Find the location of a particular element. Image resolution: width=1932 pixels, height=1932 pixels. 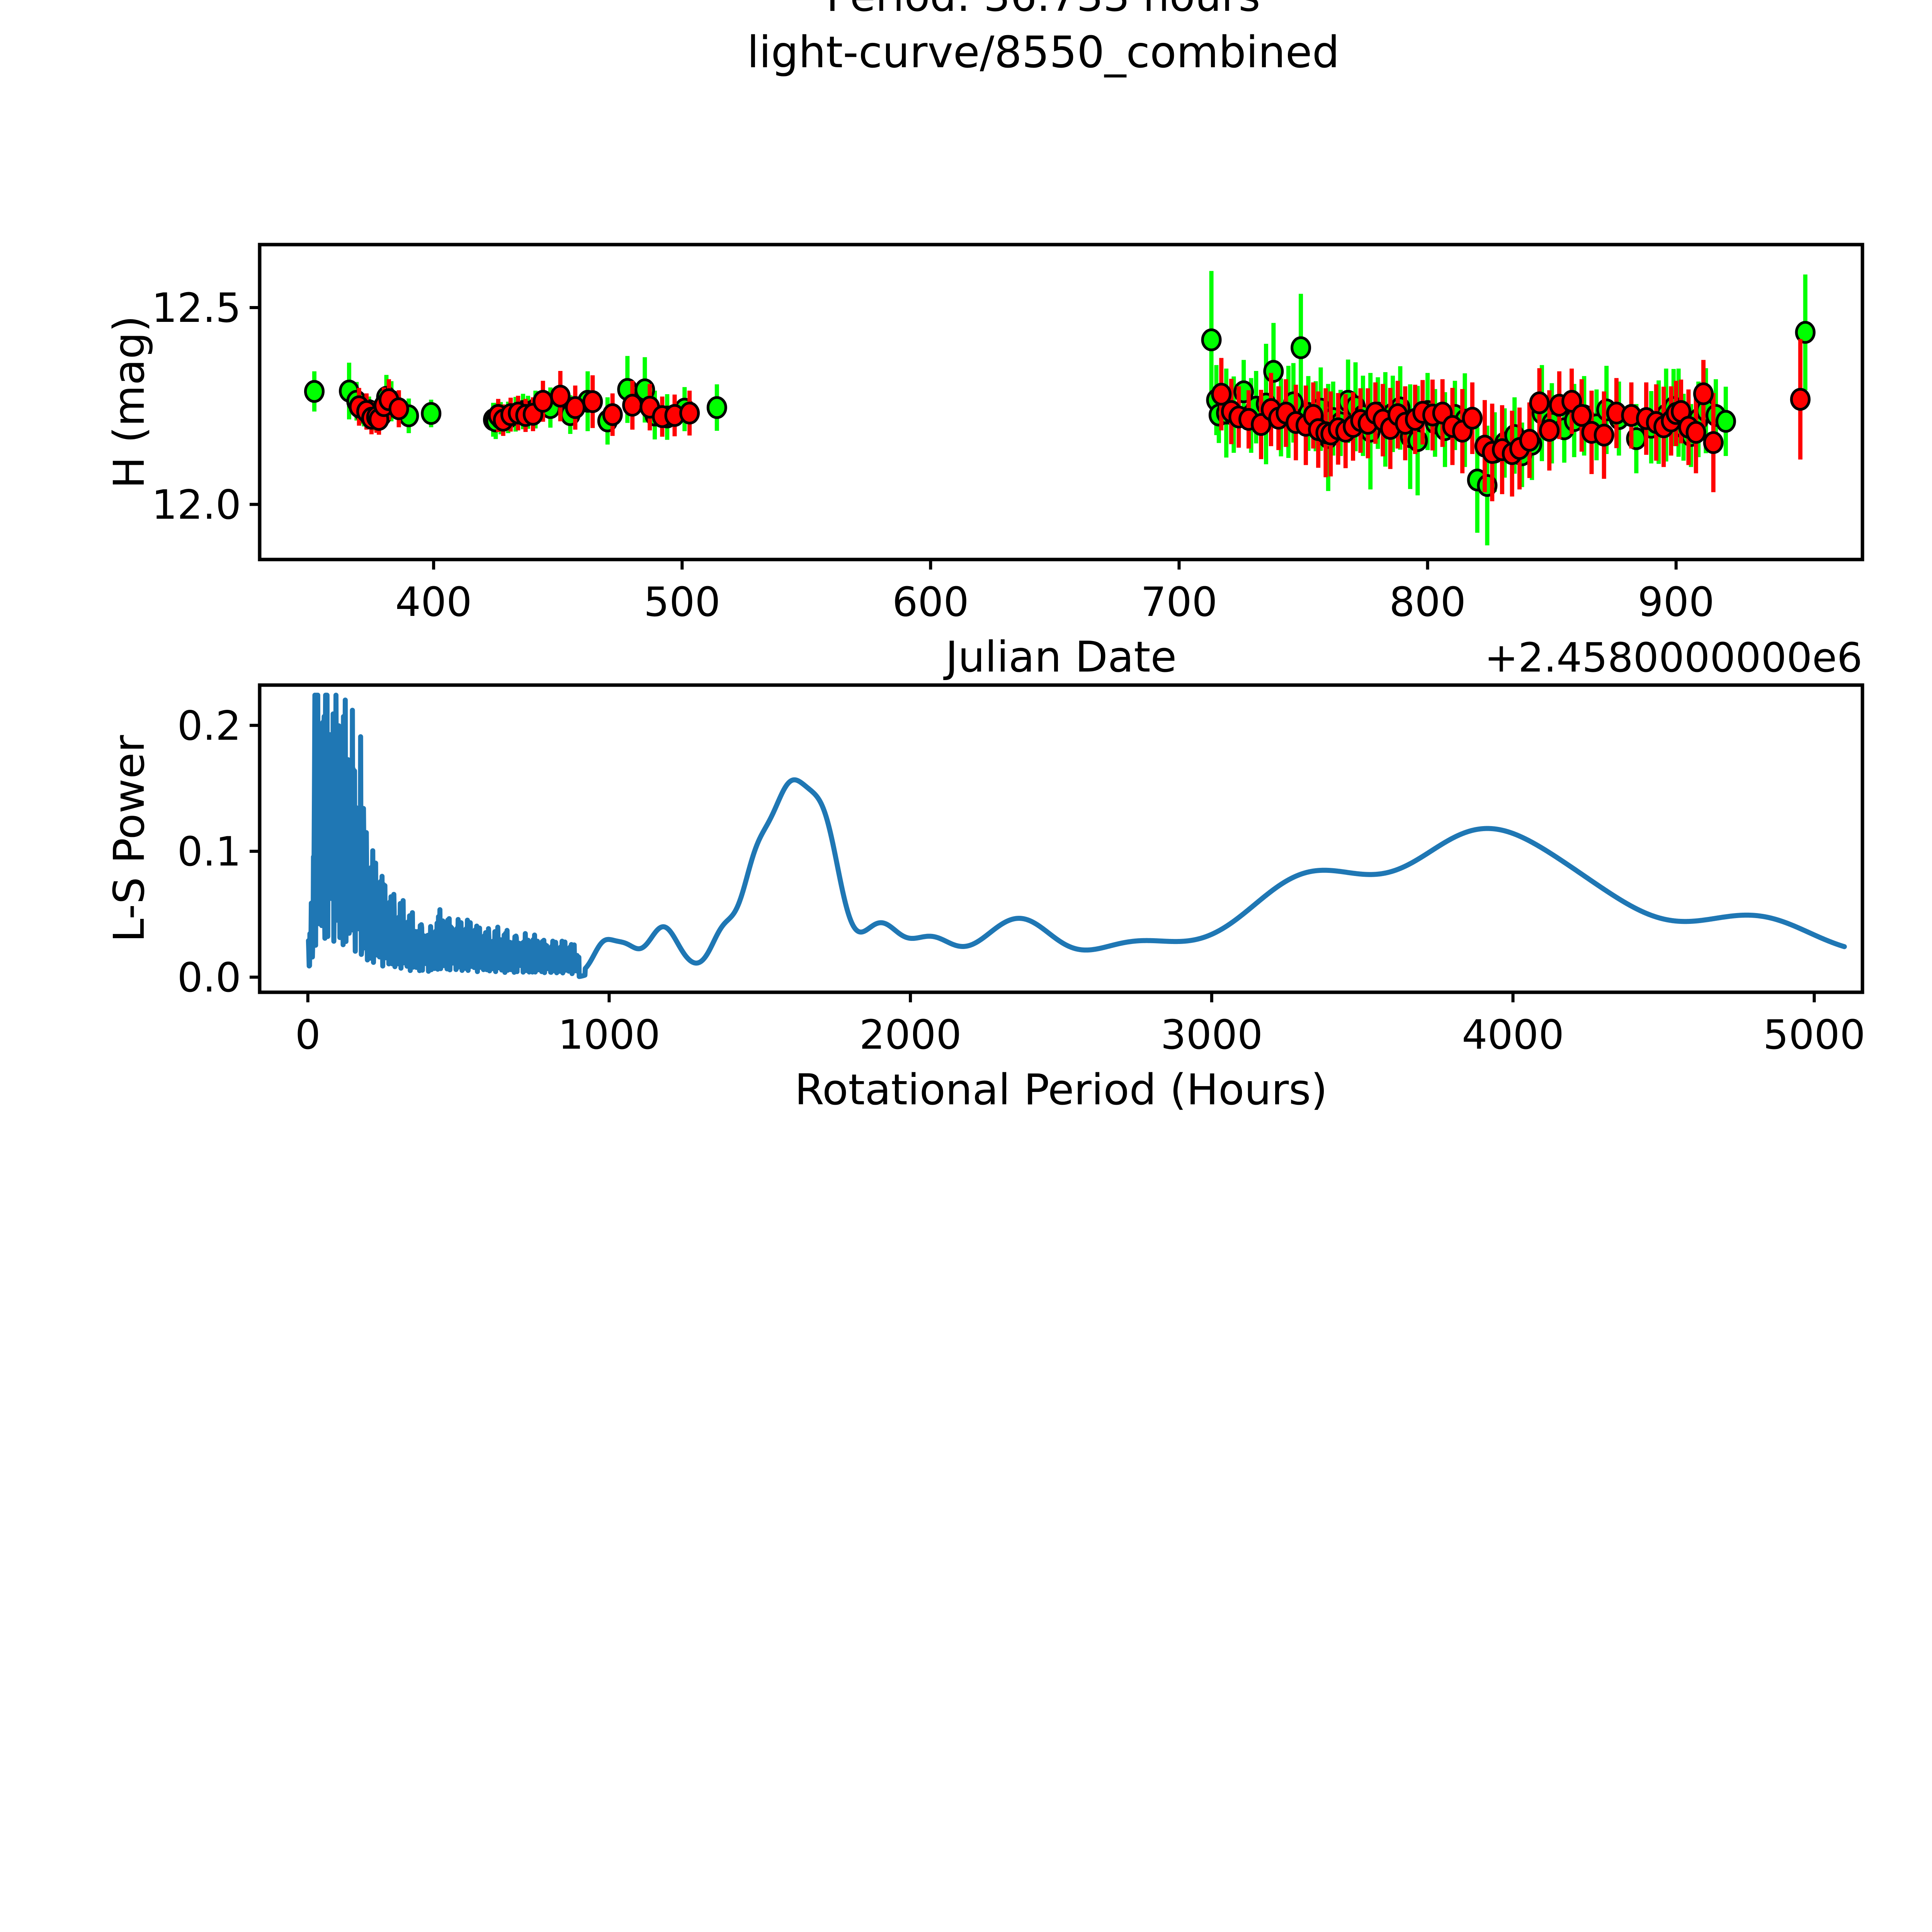

x-tick-label: 4000 is located at coordinates (1513, 1035).